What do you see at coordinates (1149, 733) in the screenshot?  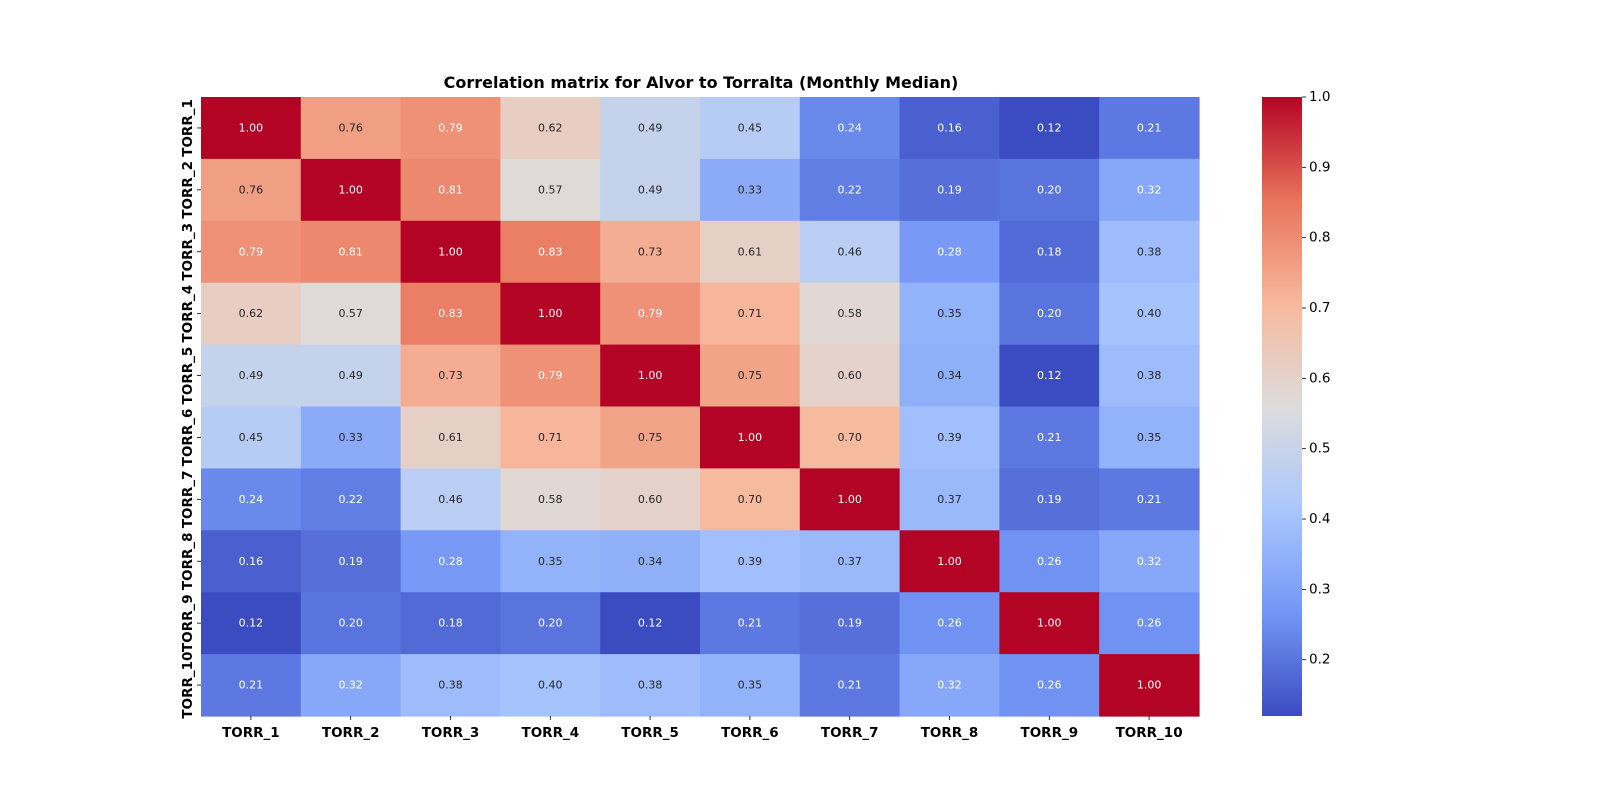 I see `x-tick-label: TORR_10` at bounding box center [1149, 733].